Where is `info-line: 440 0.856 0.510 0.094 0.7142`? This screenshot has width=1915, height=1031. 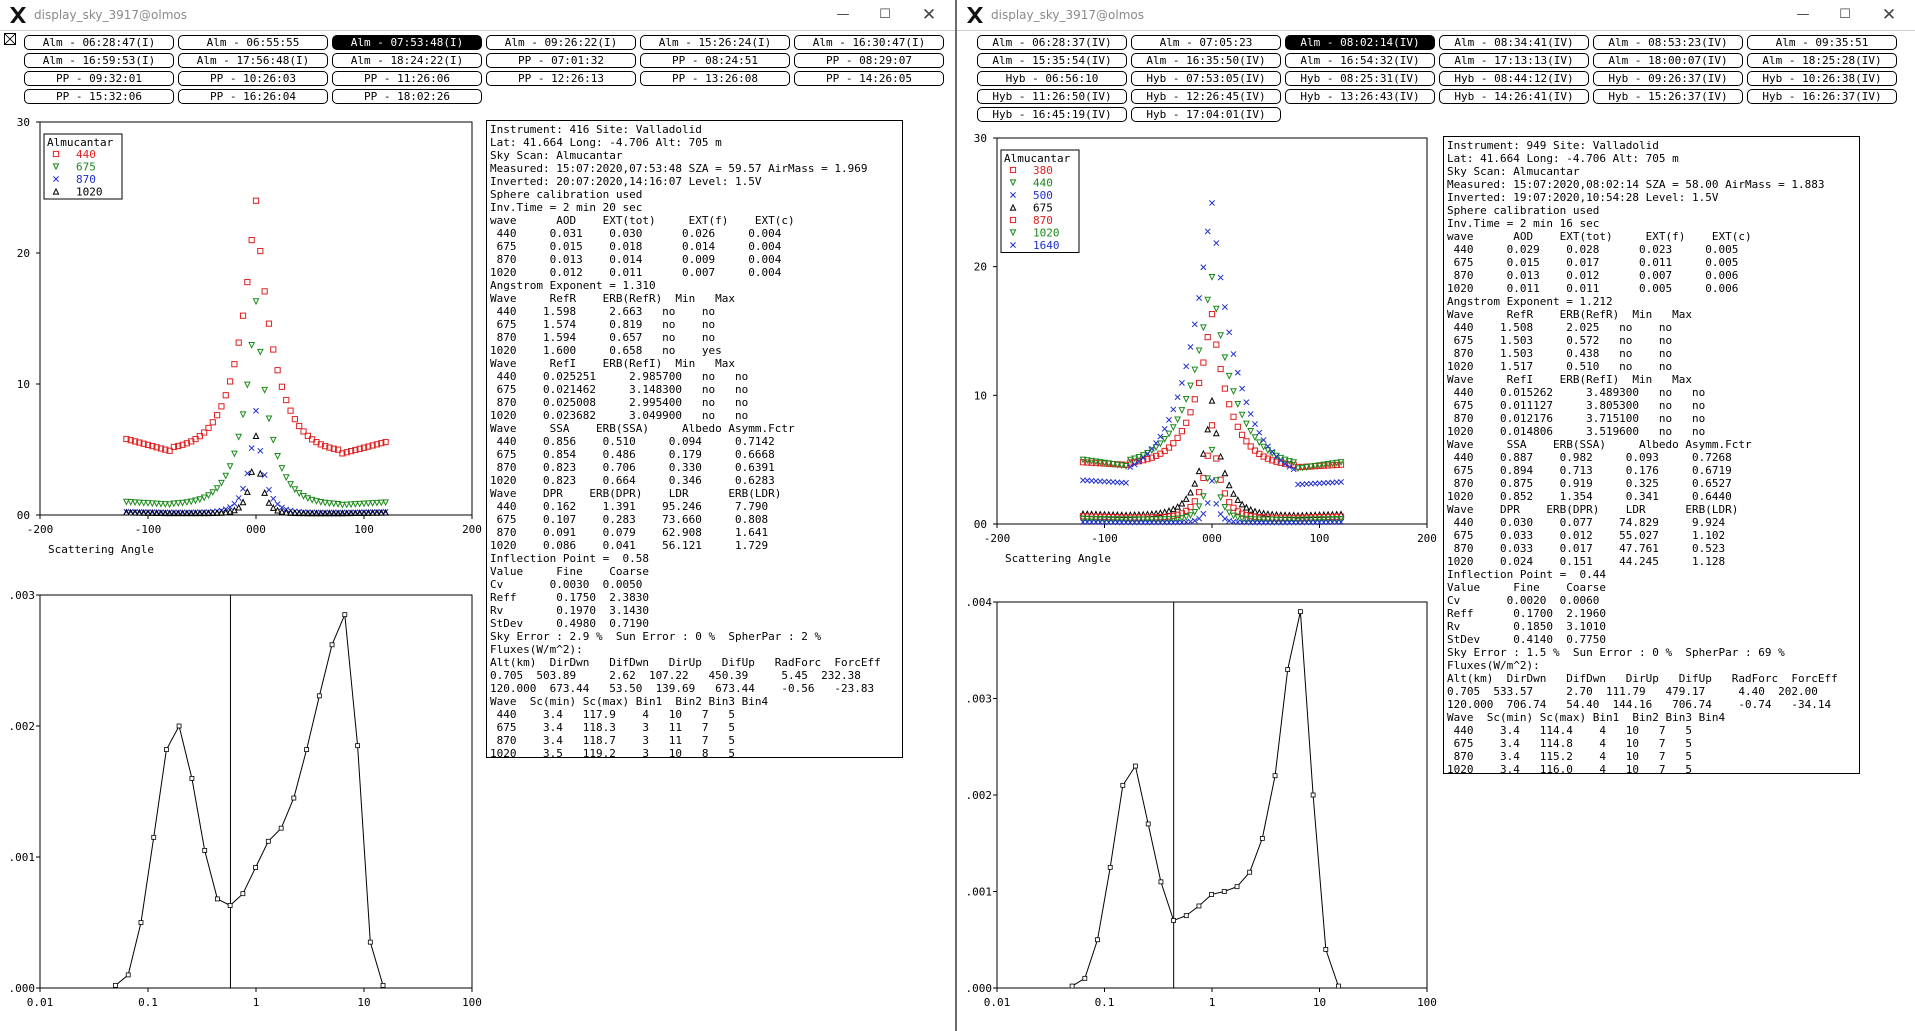
info-line: 440 0.856 0.510 0.094 0.7142 is located at coordinates (632, 441).